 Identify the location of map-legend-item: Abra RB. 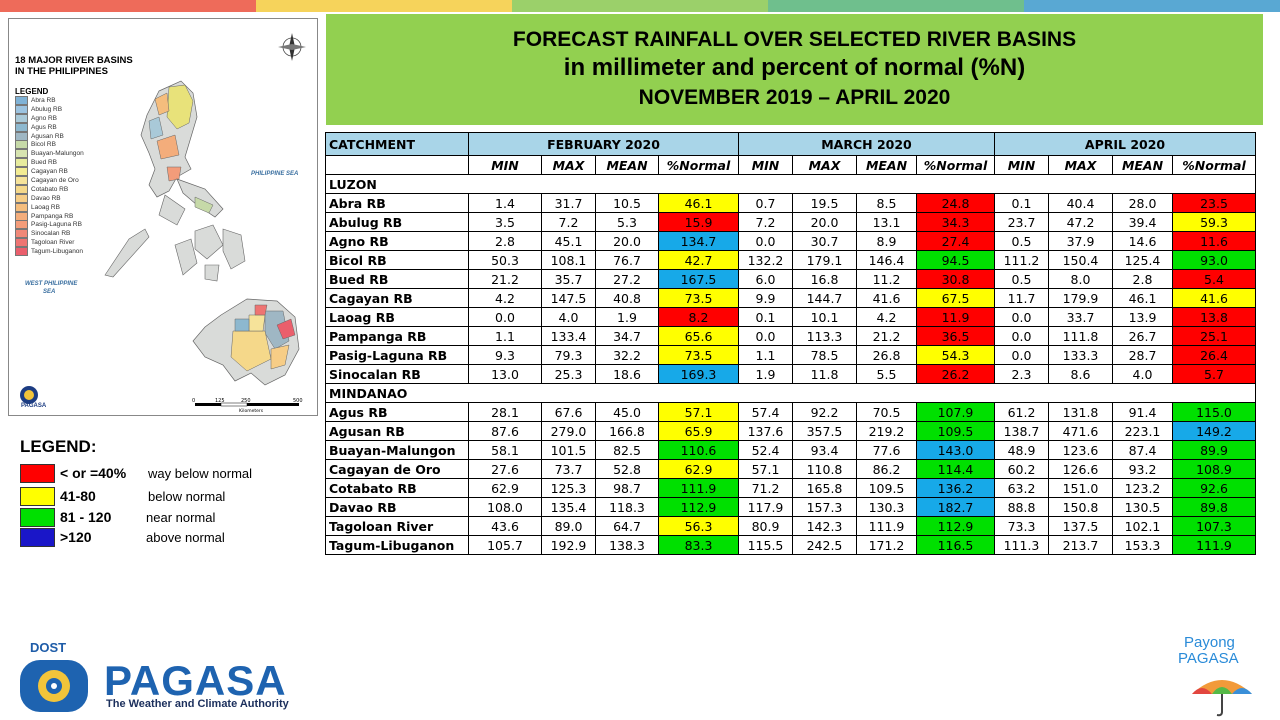
(49, 100).